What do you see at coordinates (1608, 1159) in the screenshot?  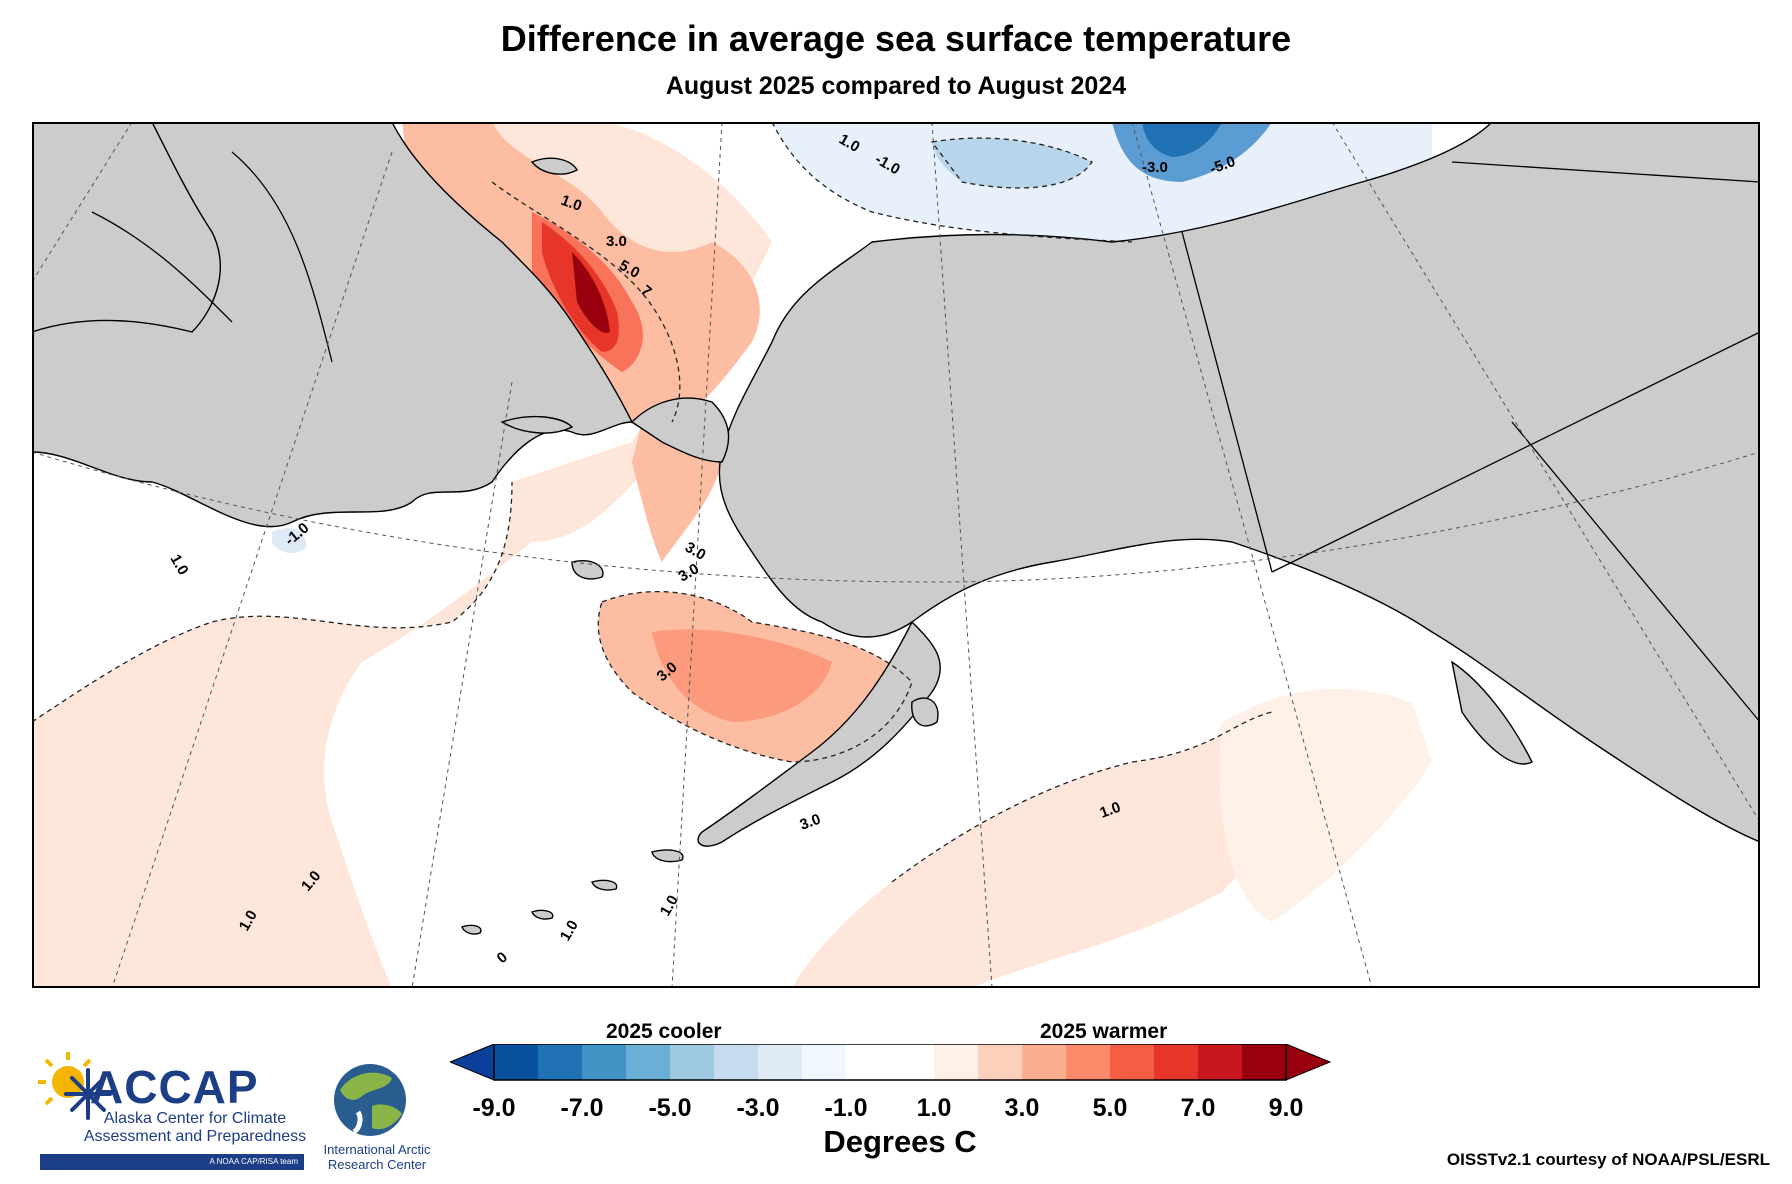 I see `data-credit: OISSTv2.1 courtesy of NOAA/PSL/ESRL` at bounding box center [1608, 1159].